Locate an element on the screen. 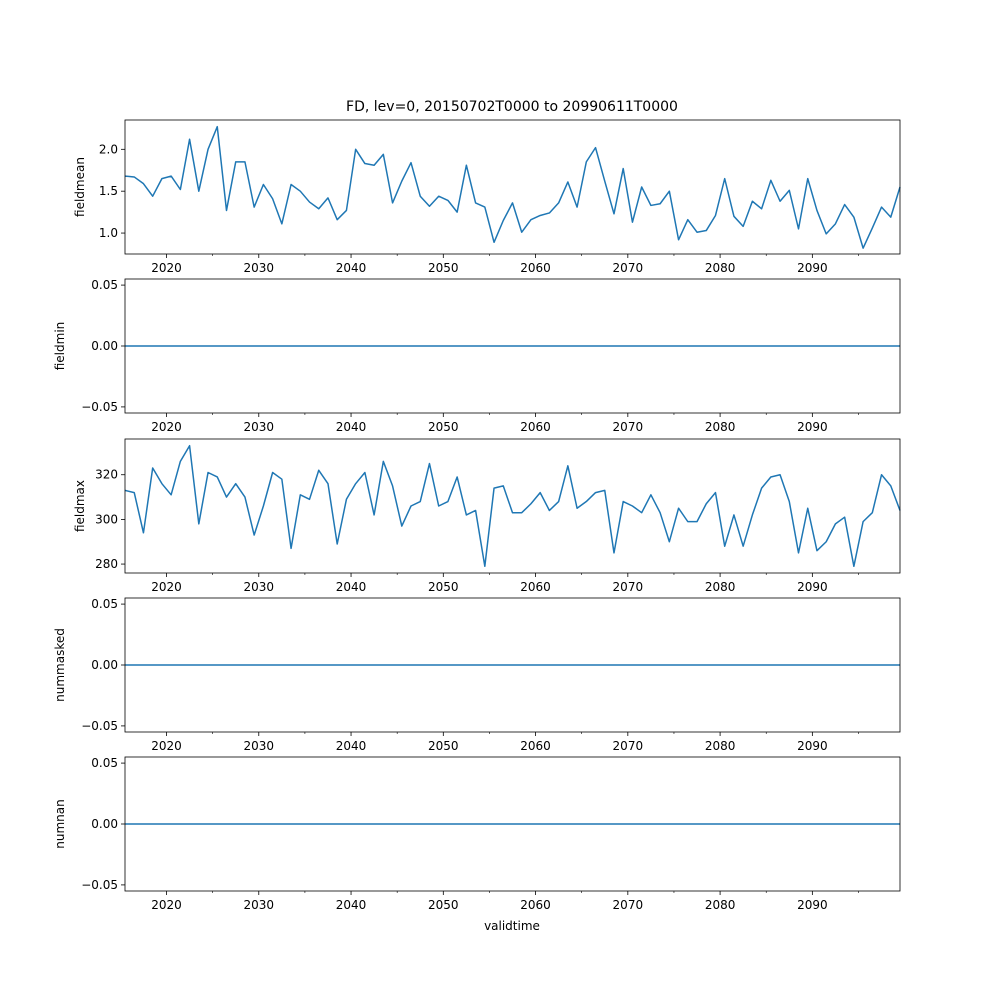  y-tick-label: 280 is located at coordinates (106, 564).